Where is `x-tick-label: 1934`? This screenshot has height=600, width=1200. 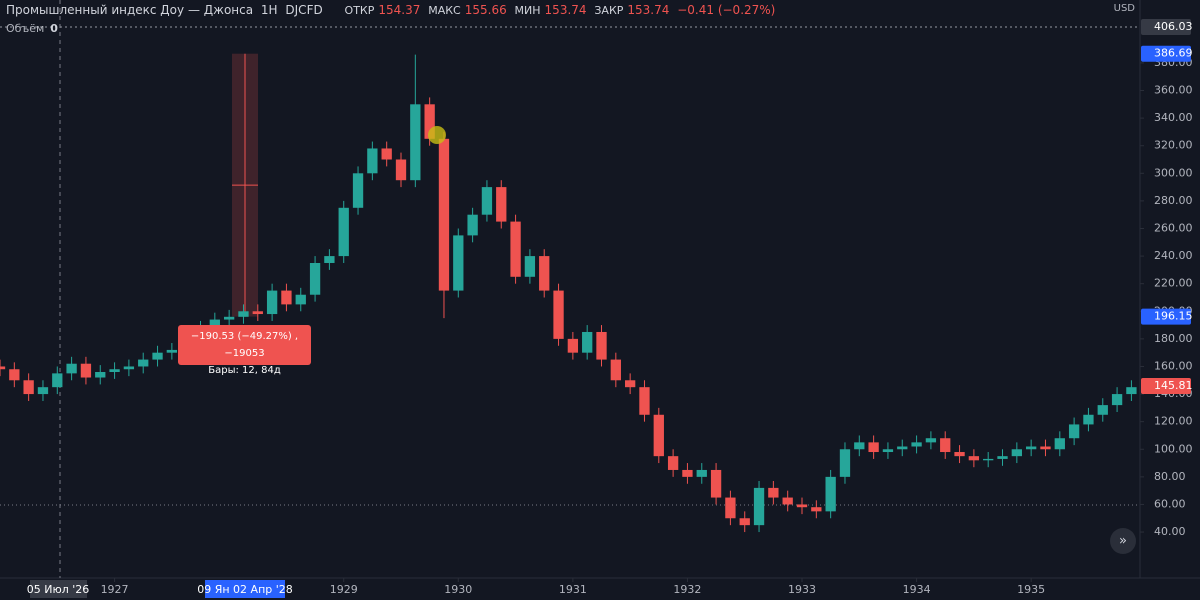 x-tick-label: 1934 is located at coordinates (917, 589).